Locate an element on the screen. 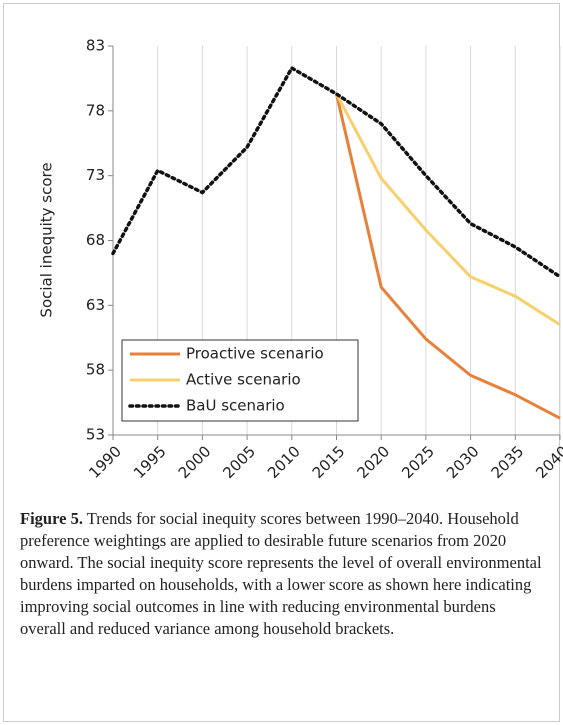 Image resolution: width=563 pixels, height=725 pixels. x-tick-label: 2010 is located at coordinates (284, 462).